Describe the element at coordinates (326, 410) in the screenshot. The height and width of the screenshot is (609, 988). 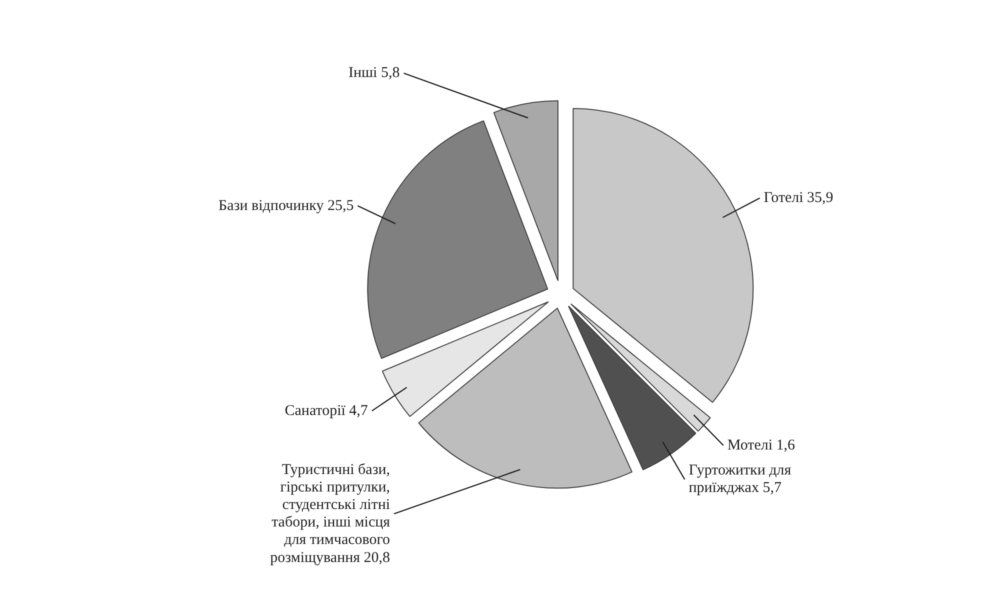
I see `slice-label: Санаторії 4,7` at that location.